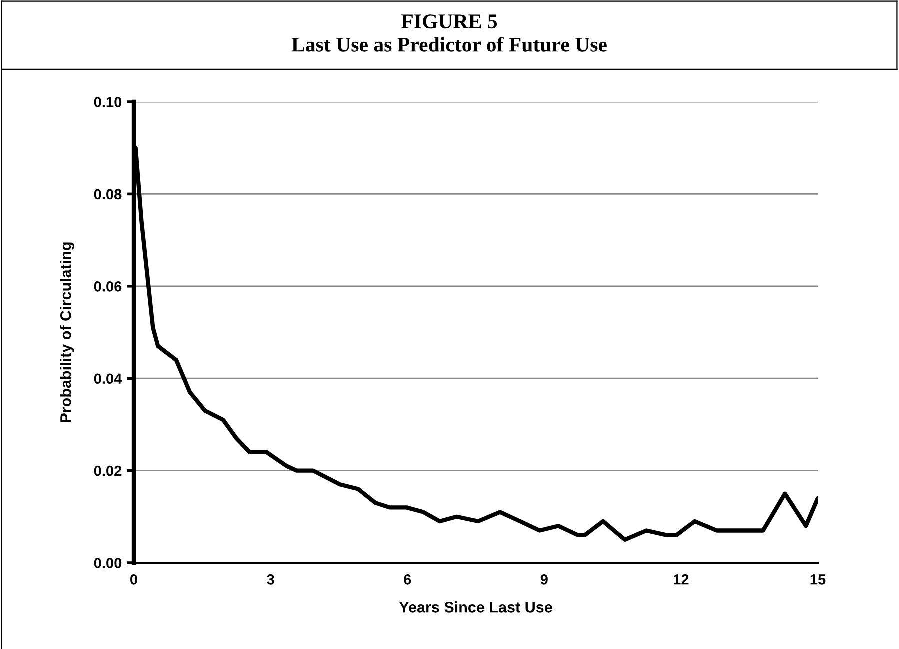 The width and height of the screenshot is (899, 649). Describe the element at coordinates (108, 379) in the screenshot. I see `y-tick-label: 0.04` at that location.